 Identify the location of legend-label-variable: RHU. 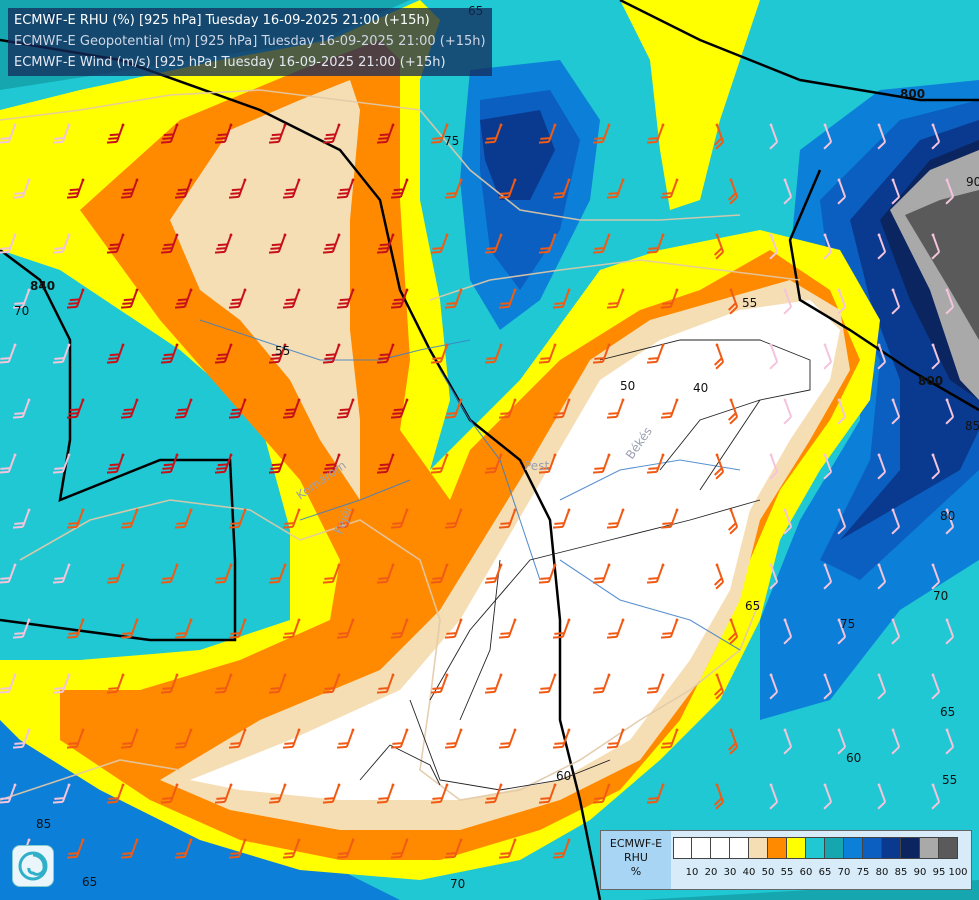
(636, 857).